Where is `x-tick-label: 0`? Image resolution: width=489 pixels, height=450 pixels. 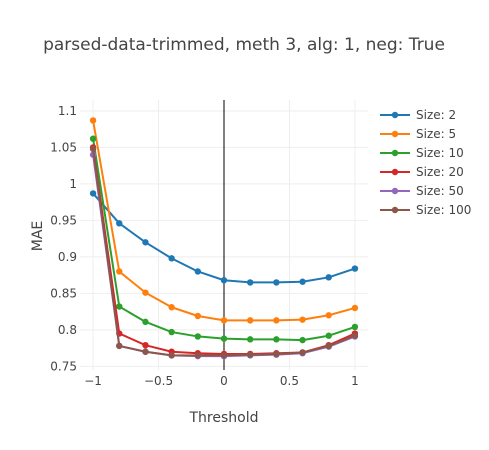
x-tick-label: 0 is located at coordinates (224, 381).